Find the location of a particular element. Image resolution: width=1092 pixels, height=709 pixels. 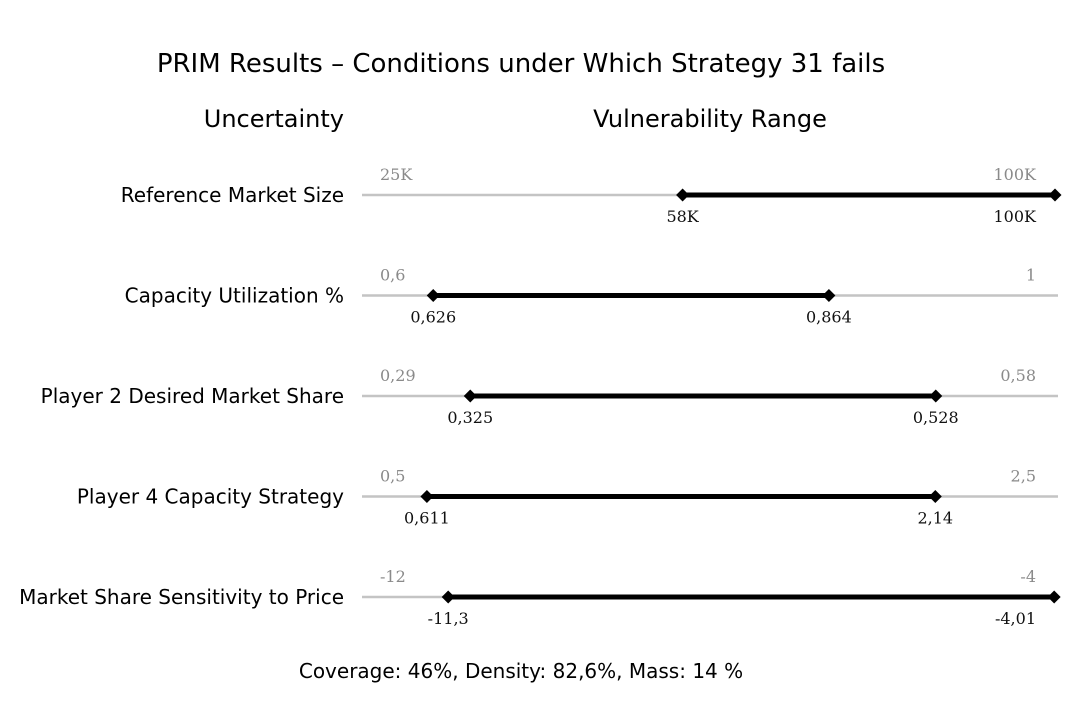

high-value-label: -4,01 is located at coordinates (1015, 618).